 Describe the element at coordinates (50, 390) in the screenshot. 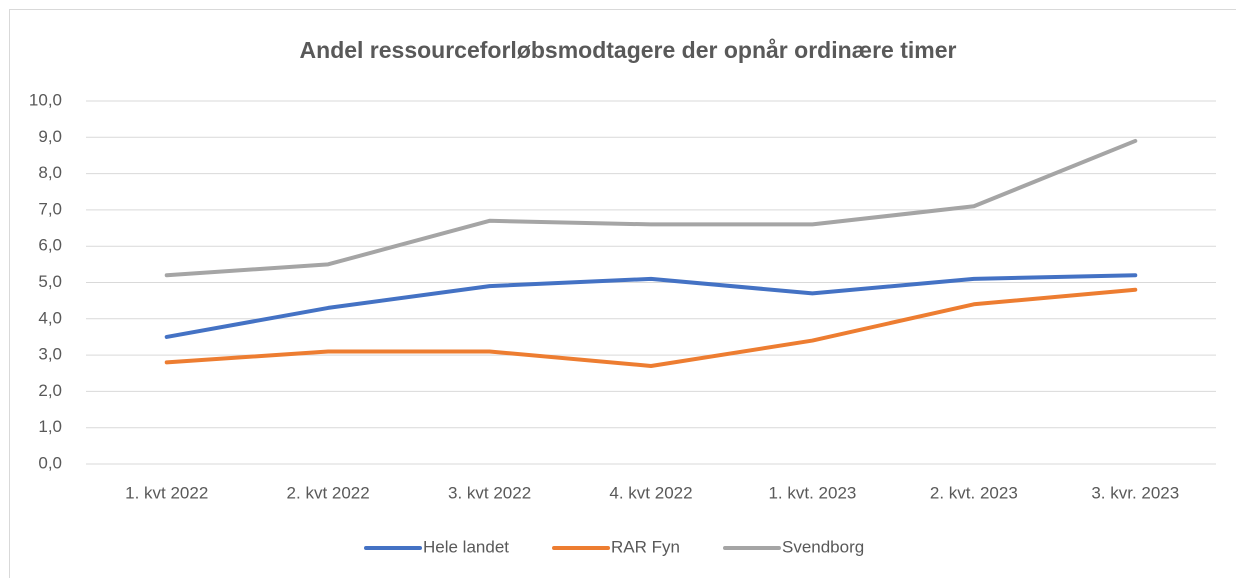

I see `y-tick-label: 2,0` at that location.